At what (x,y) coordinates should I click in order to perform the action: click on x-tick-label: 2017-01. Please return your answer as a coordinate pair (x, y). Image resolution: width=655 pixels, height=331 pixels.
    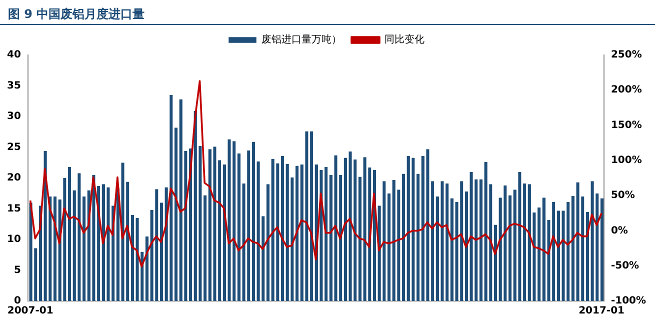
    Looking at the image, I should click on (601, 311).